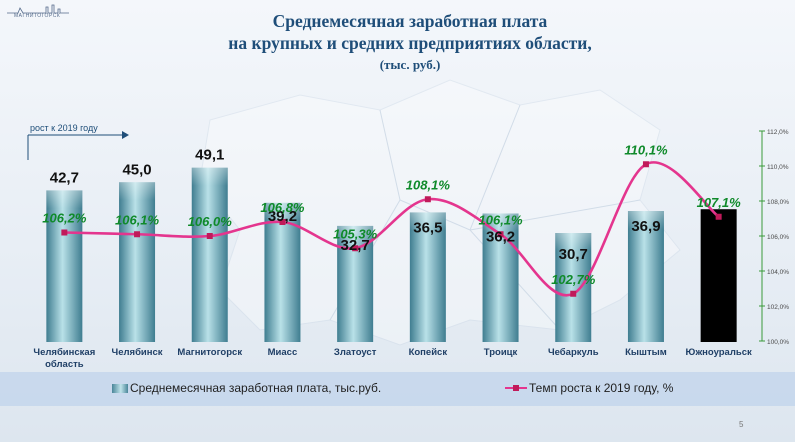 The width and height of the screenshot is (795, 442). I want to click on growth-value-label-5: 108,1%, so click(428, 184).